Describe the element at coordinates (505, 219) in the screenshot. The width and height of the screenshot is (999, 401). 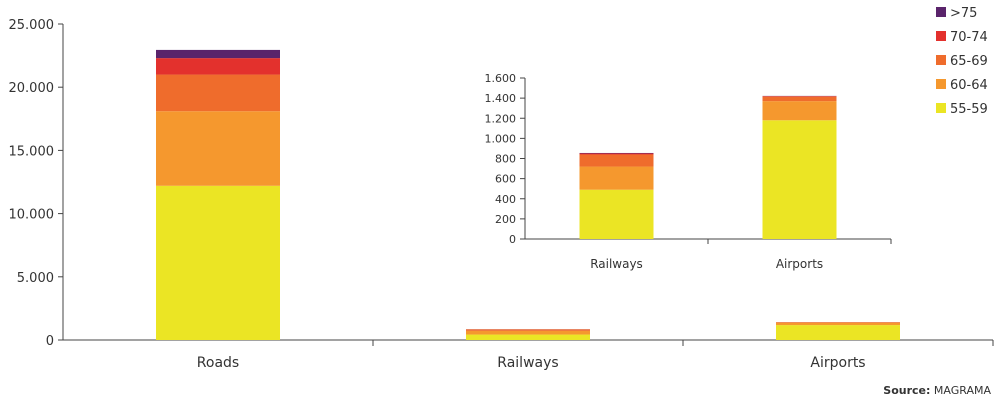
I see `y-tick-label: 200` at that location.